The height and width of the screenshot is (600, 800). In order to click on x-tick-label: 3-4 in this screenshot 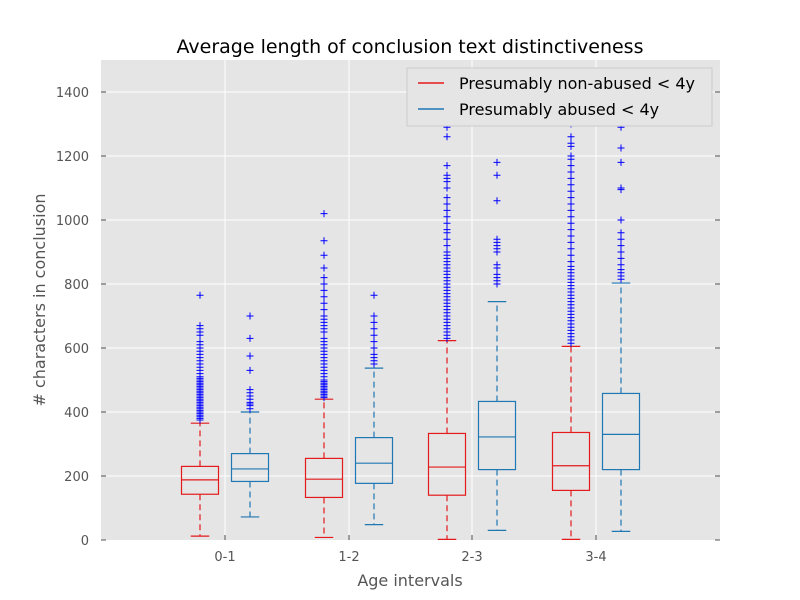, I will do `click(595, 557)`.